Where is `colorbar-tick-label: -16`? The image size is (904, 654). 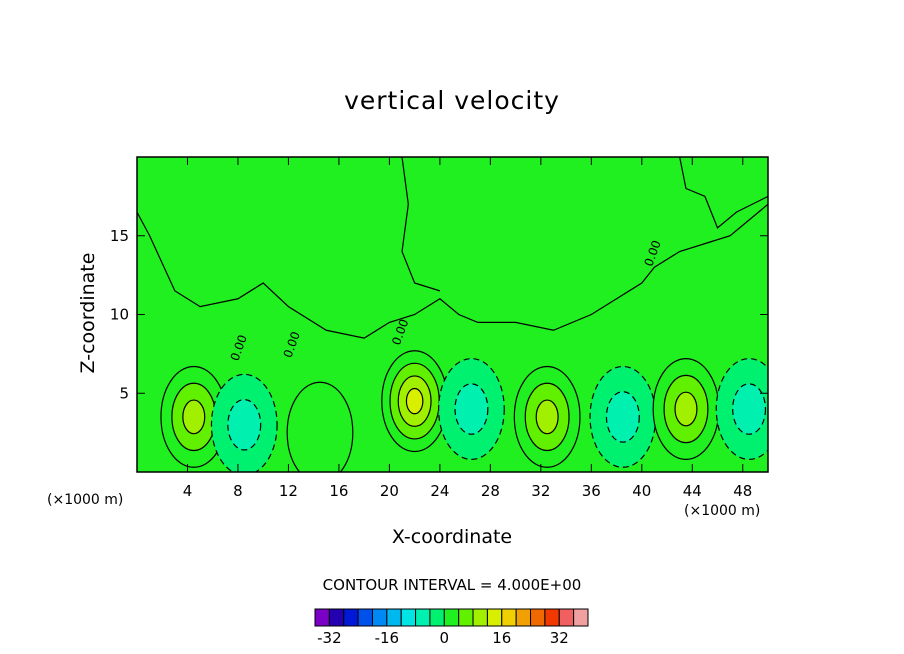 colorbar-tick-label: -16 is located at coordinates (387, 638).